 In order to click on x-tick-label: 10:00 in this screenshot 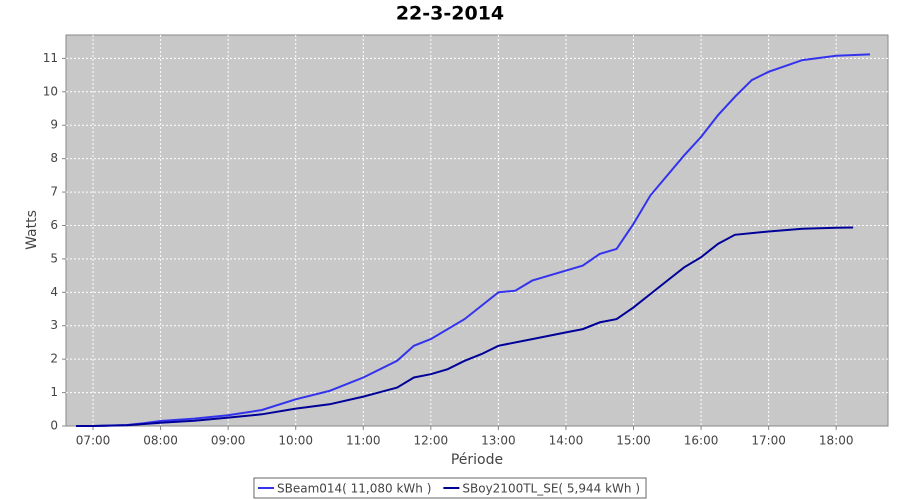, I will do `click(295, 441)`.